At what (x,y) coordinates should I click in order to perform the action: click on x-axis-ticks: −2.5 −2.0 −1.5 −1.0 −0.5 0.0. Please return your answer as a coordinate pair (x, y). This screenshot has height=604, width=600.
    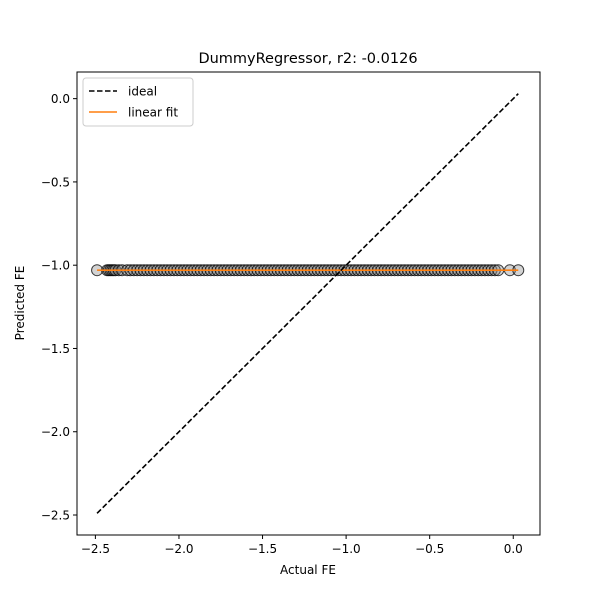
    Looking at the image, I should click on (302, 545).